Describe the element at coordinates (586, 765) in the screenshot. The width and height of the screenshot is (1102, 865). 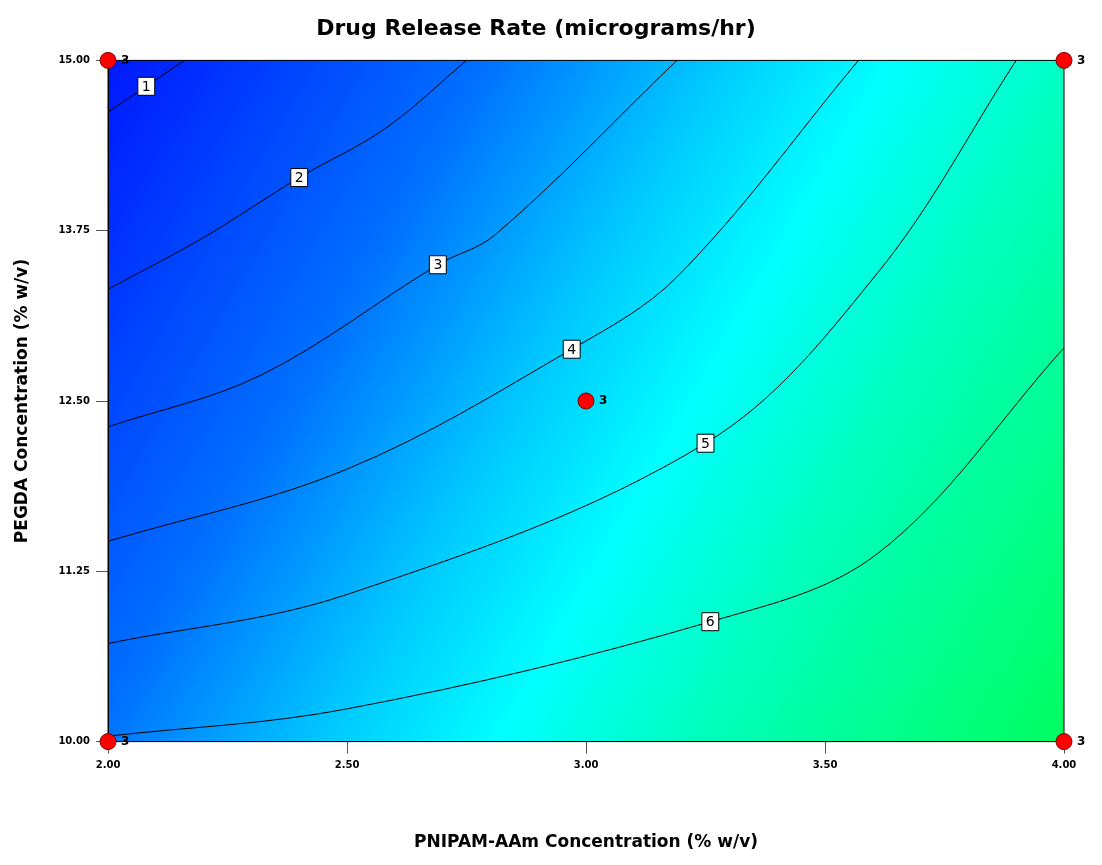
I see `x-tick-label: 3.00` at that location.